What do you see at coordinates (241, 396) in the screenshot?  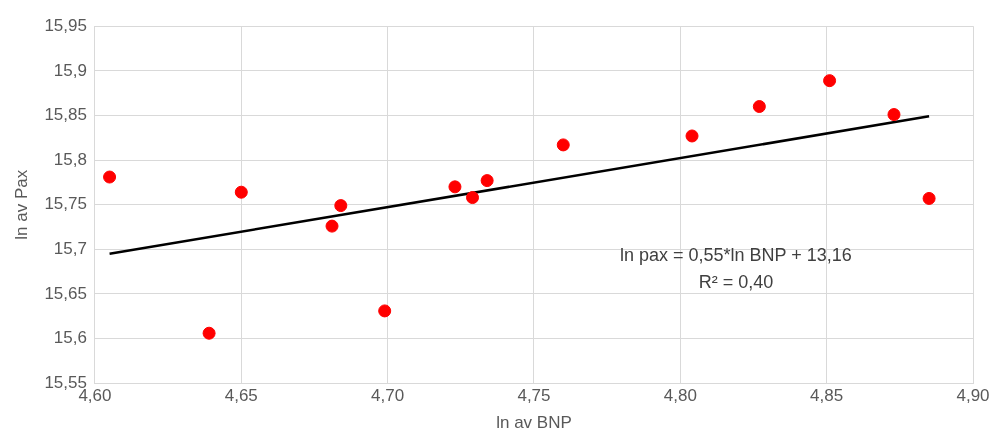 I see `x-tick-label: 4,65` at bounding box center [241, 396].